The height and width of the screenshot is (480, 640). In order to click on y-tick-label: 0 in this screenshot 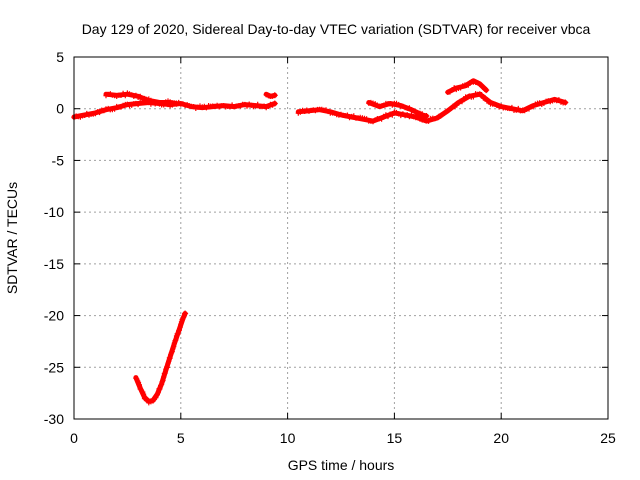, I will do `click(60, 109)`.